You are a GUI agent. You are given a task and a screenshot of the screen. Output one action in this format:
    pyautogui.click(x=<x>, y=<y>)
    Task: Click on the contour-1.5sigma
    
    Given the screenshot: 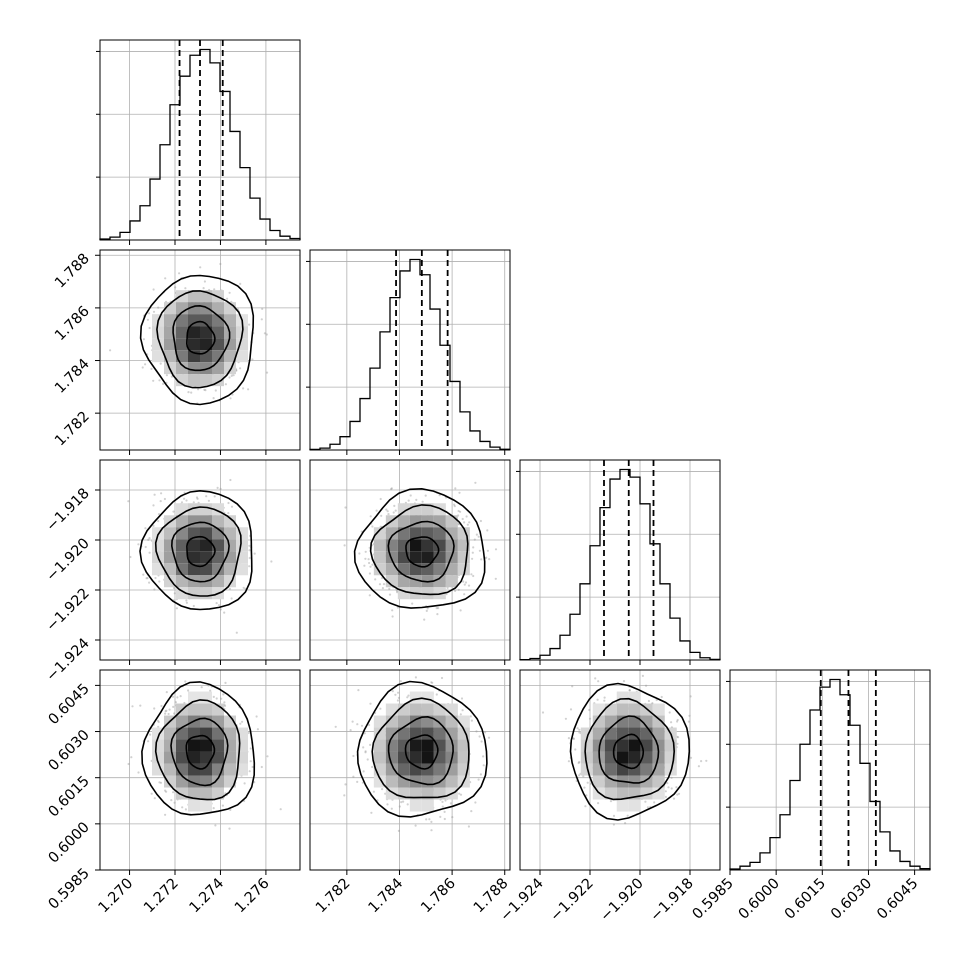 What is the action you would take?
    pyautogui.click(x=630, y=749)
    